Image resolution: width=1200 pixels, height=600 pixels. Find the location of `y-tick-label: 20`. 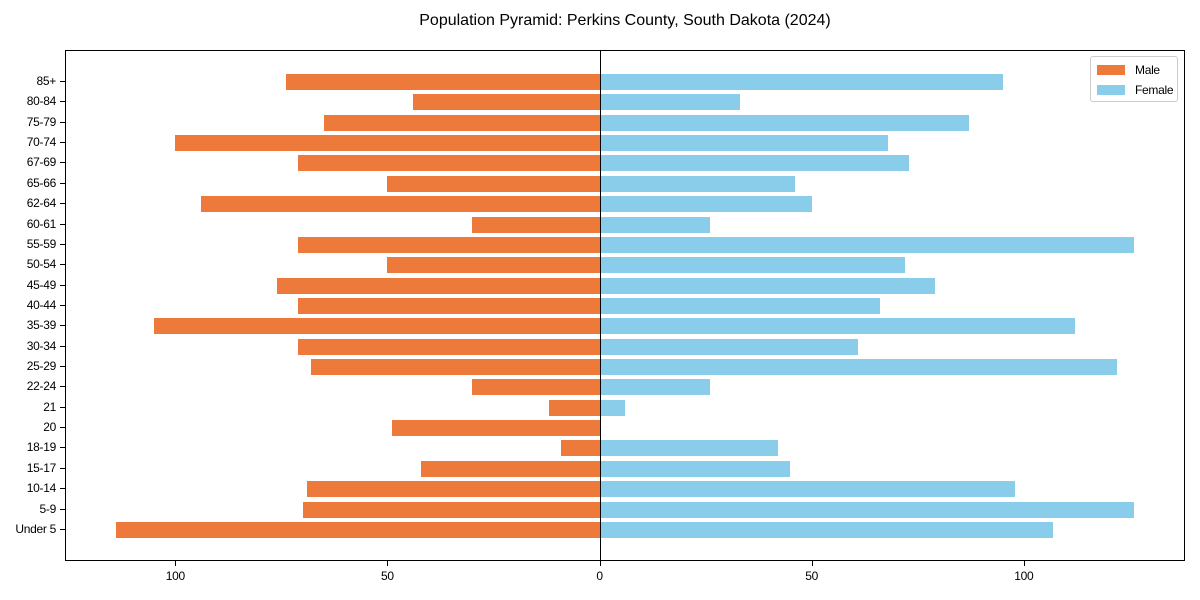

y-tick-label: 20 is located at coordinates (49, 427).